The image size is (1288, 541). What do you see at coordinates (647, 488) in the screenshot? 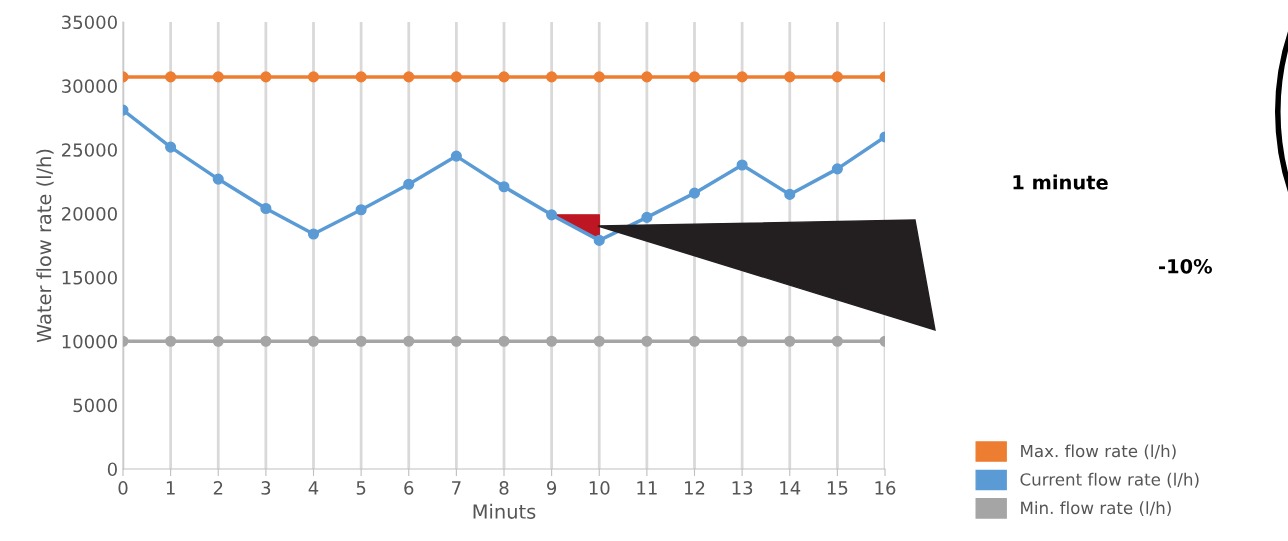
I see `x-tick-label: 11` at bounding box center [647, 488].